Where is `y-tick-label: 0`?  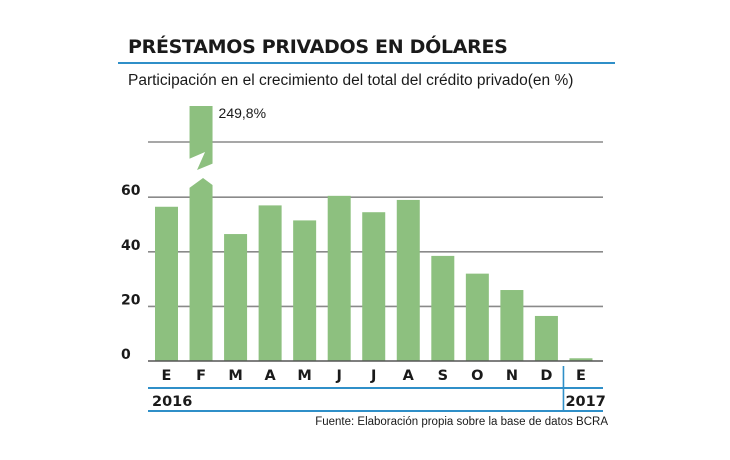
y-tick-label: 0 is located at coordinates (126, 355).